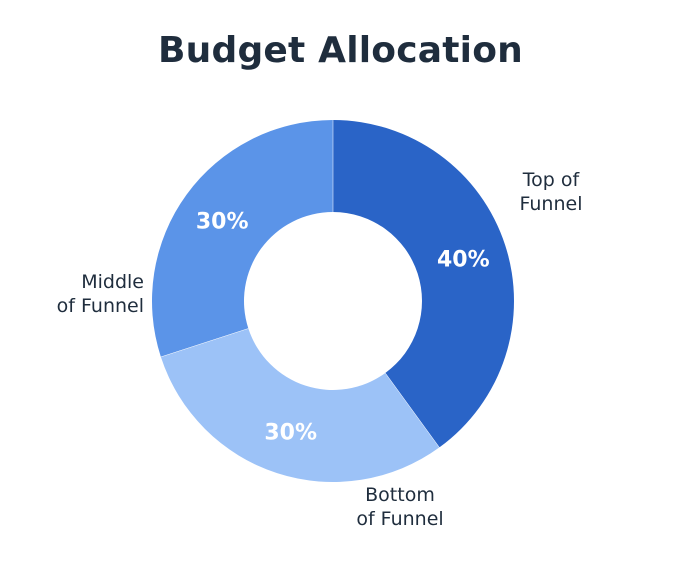 The height and width of the screenshot is (578, 681). What do you see at coordinates (551, 180) in the screenshot?
I see `slice-category-label-line: Top of` at bounding box center [551, 180].